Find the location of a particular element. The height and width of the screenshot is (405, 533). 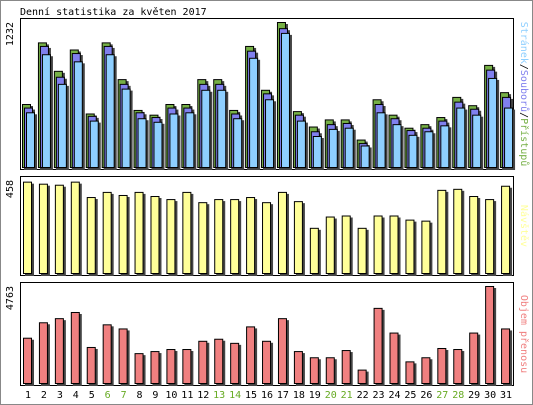

x-tick-label-day-10: 10 is located at coordinates (171, 395).